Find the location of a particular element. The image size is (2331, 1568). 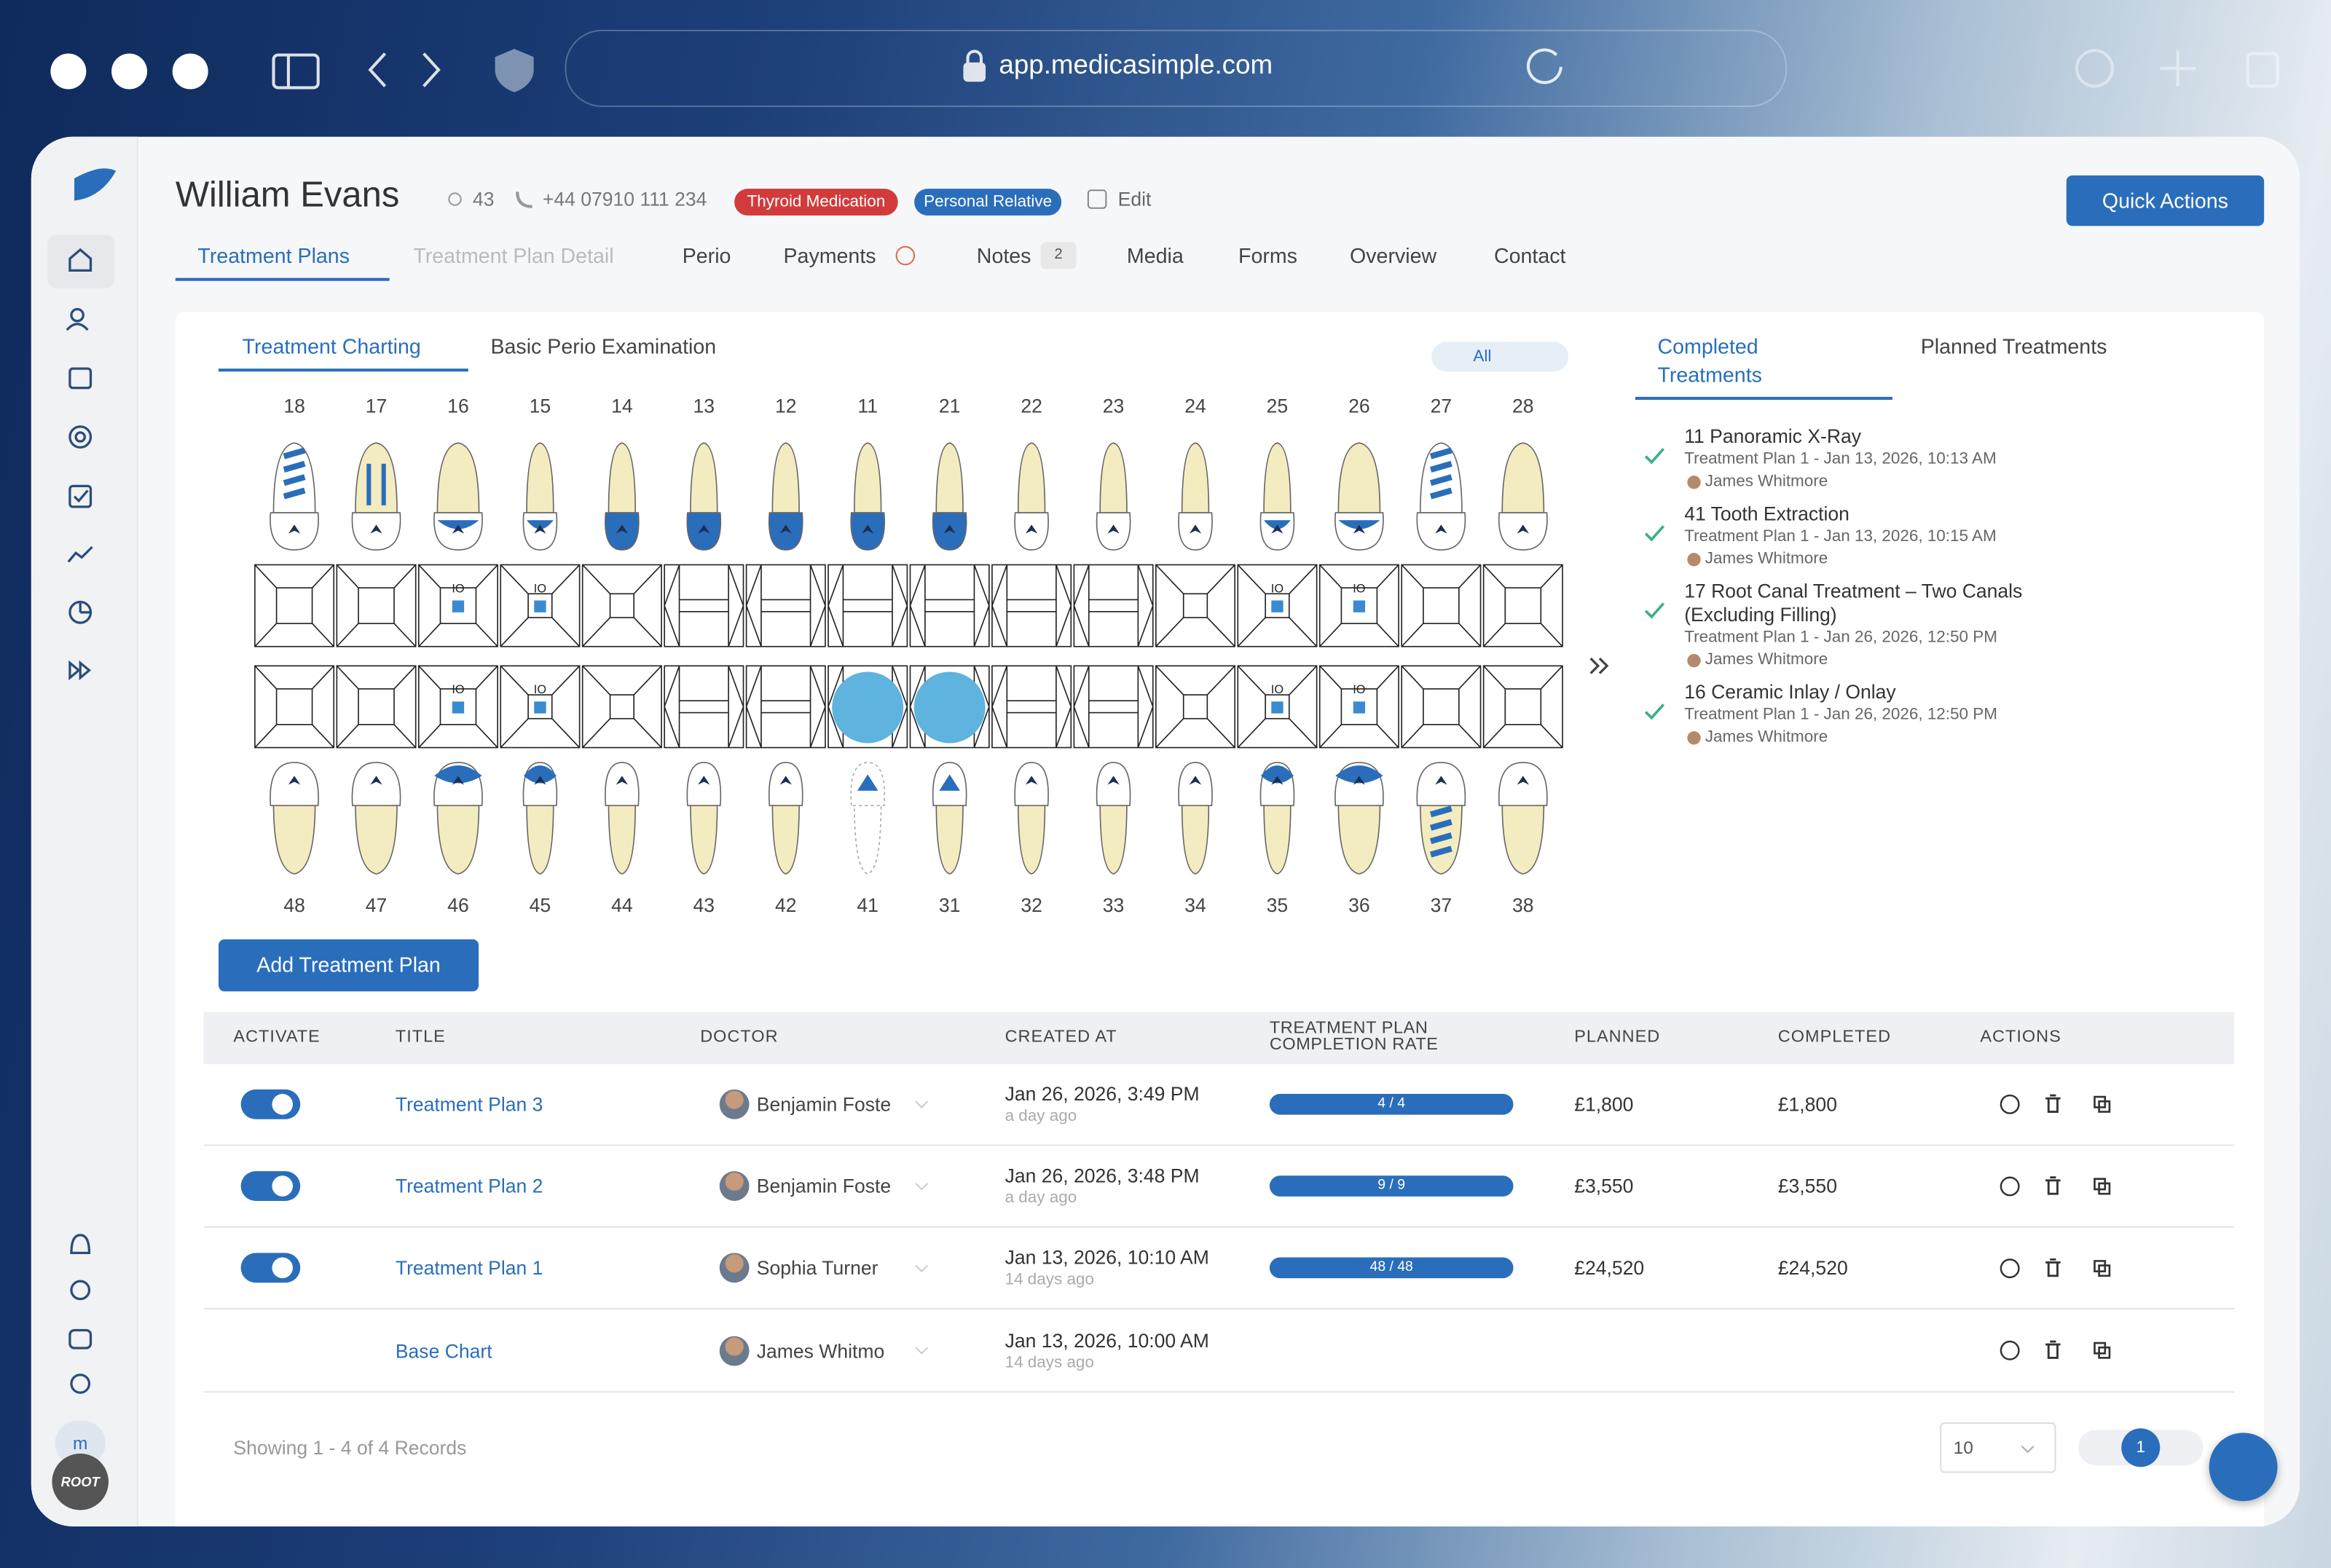

row-divider is located at coordinates (1219, 1145).